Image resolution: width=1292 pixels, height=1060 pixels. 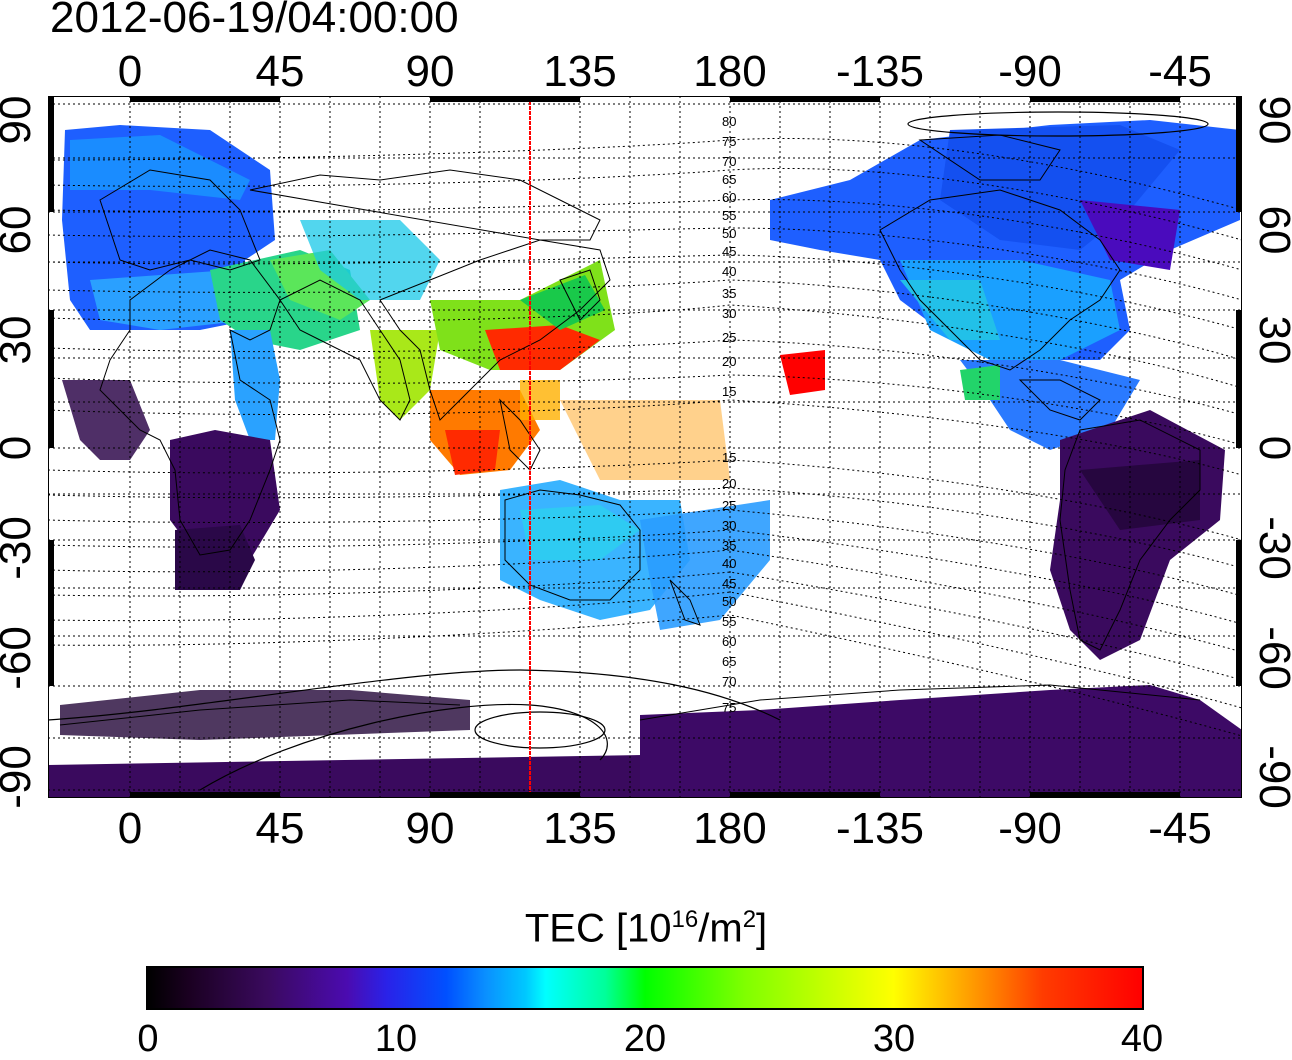 I want to click on tec-colorbar, so click(x=645, y=988).